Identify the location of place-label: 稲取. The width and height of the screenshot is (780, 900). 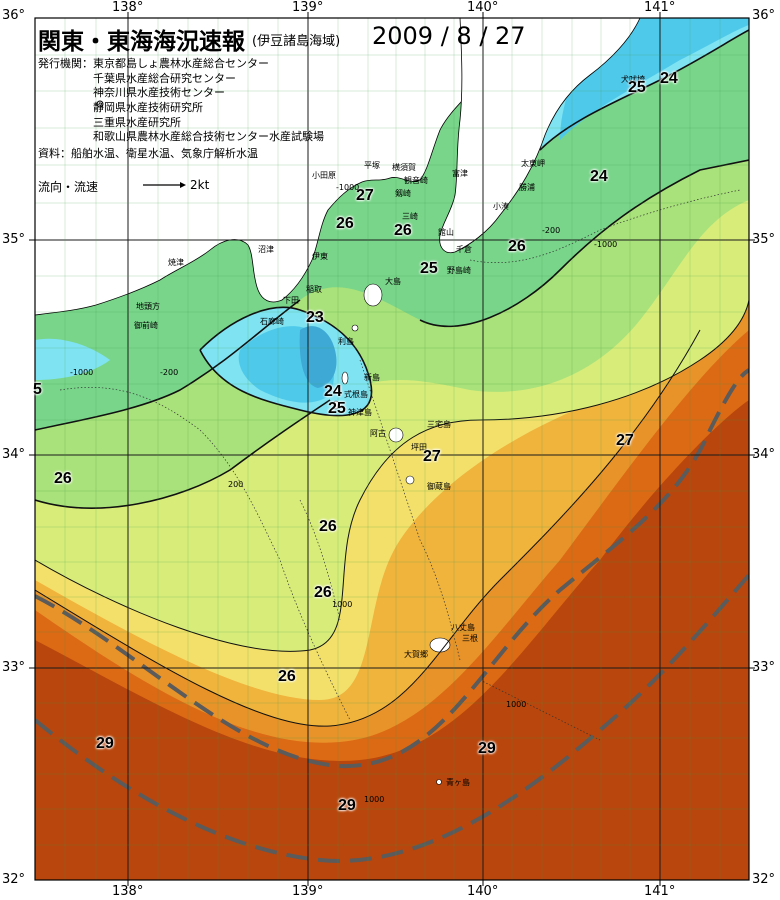
(314, 289).